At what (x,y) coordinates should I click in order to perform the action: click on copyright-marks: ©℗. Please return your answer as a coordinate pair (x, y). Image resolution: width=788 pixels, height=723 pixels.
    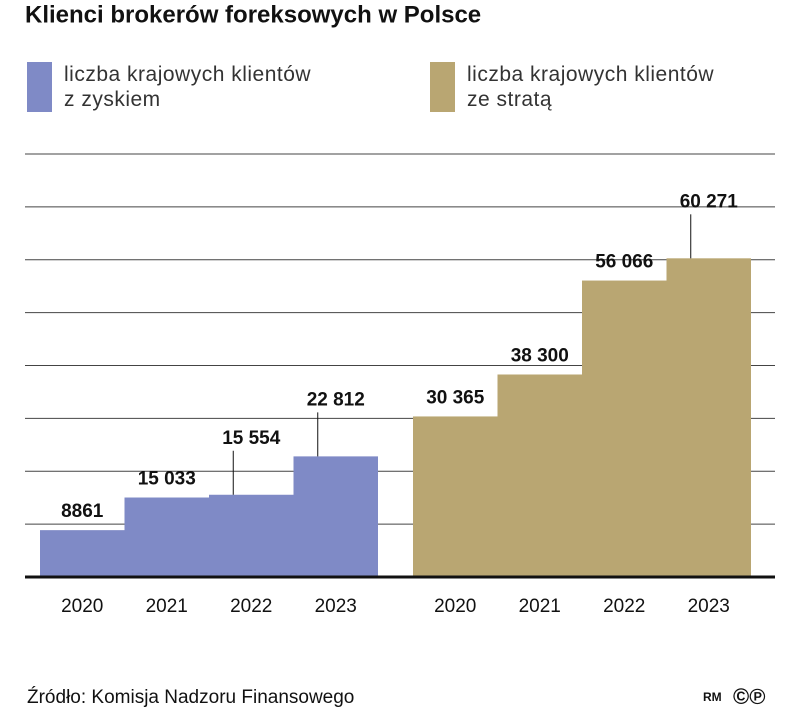
    Looking at the image, I should click on (749, 696).